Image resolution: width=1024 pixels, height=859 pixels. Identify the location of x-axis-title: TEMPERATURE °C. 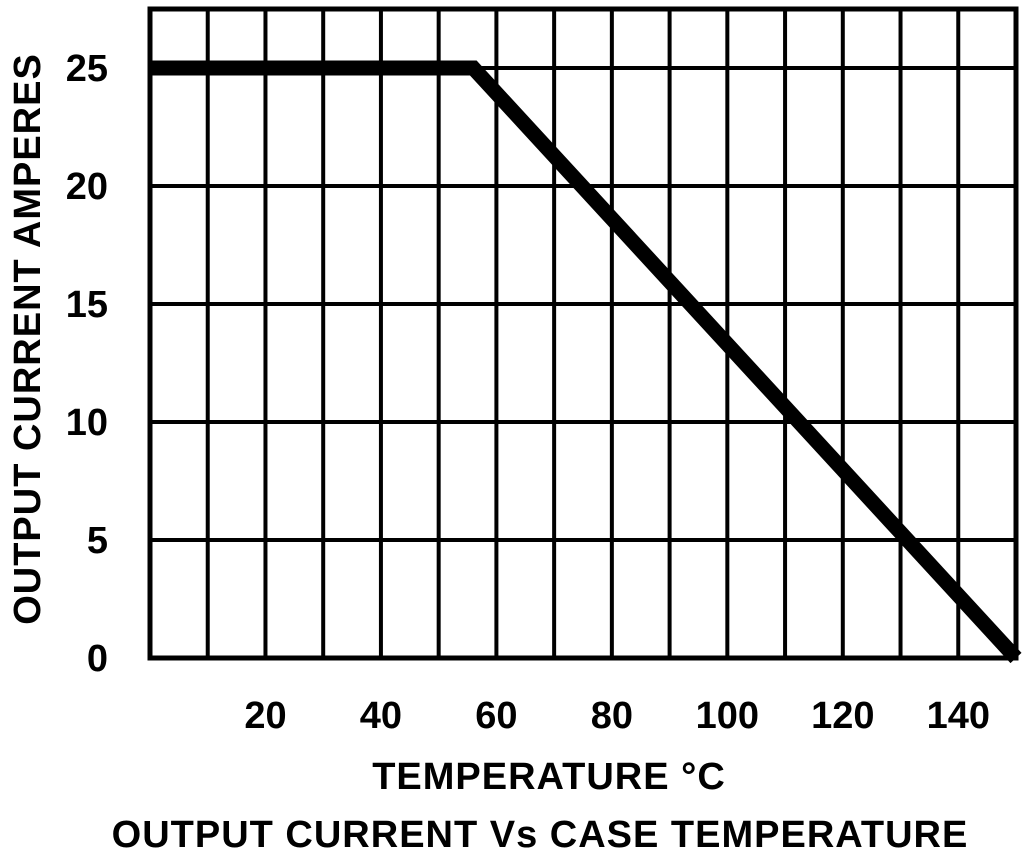
(549, 777).